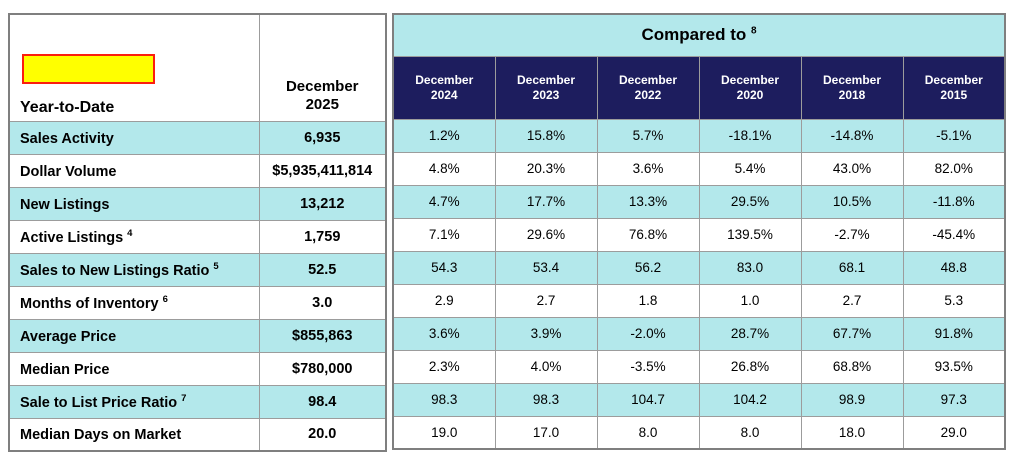  What do you see at coordinates (750, 135) in the screenshot?
I see `comparison-value: -18.1%` at bounding box center [750, 135].